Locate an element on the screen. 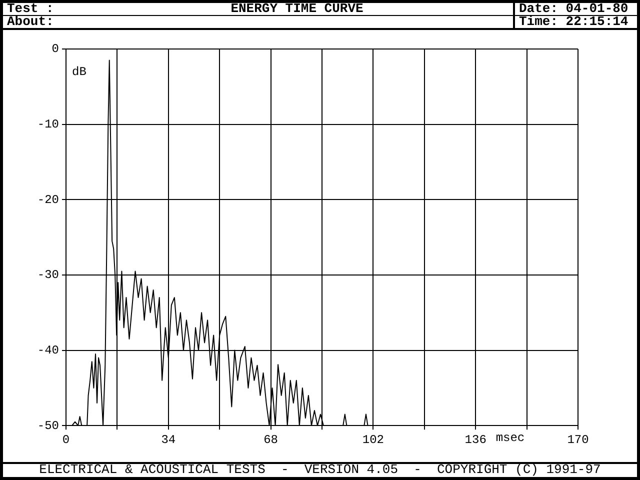 The image size is (640, 480). x-tick-label: 170 is located at coordinates (578, 439).